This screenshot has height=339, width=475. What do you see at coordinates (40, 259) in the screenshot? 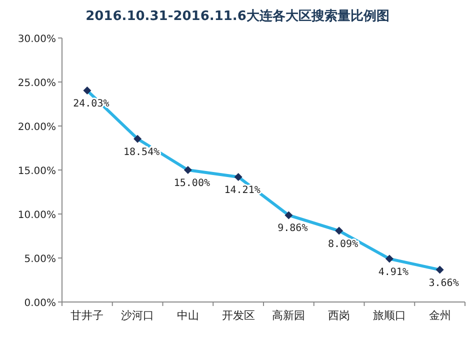
I see `y-tick-label: 5.00%` at bounding box center [40, 259].